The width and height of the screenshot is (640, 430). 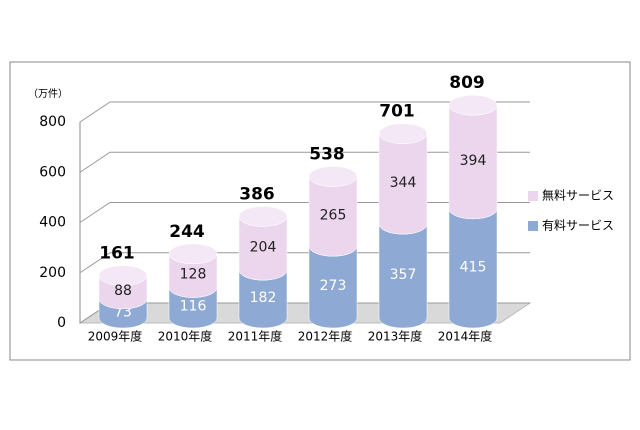 What do you see at coordinates (117, 254) in the screenshot?
I see `total-label: 161` at bounding box center [117, 254].